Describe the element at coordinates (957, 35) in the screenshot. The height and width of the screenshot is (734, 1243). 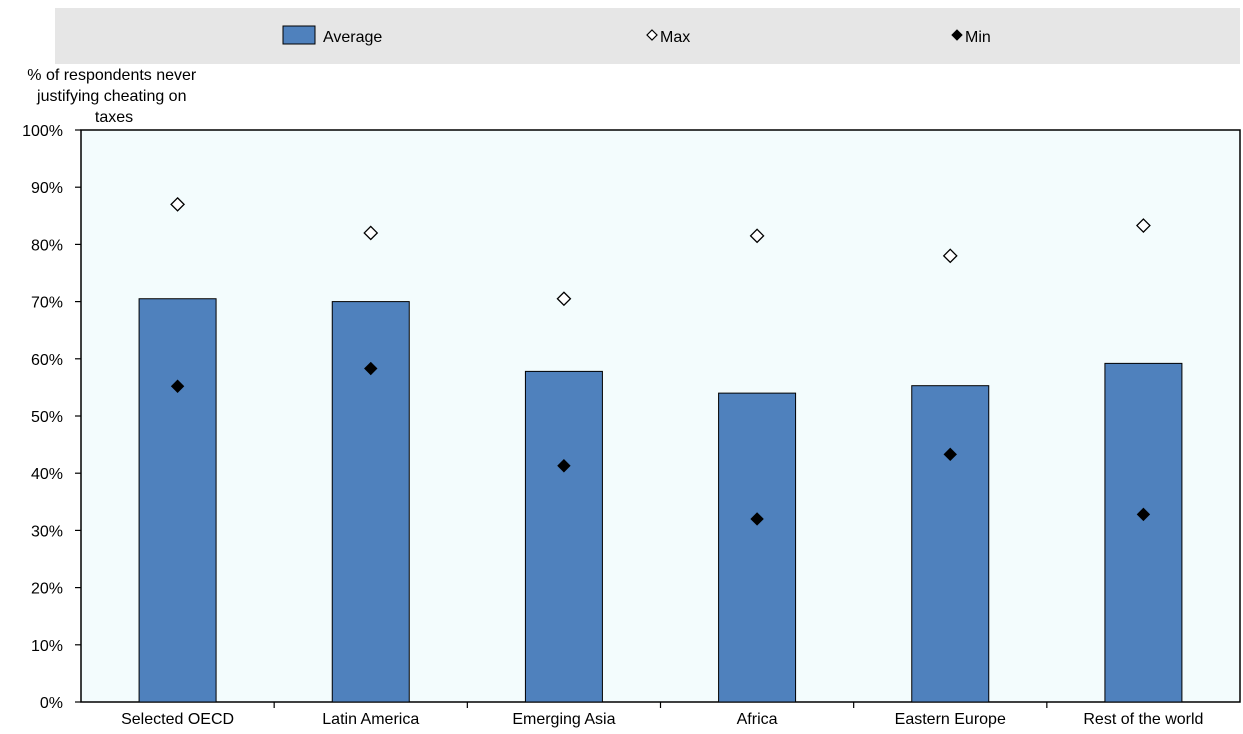
I see `legend-marker-min` at that location.